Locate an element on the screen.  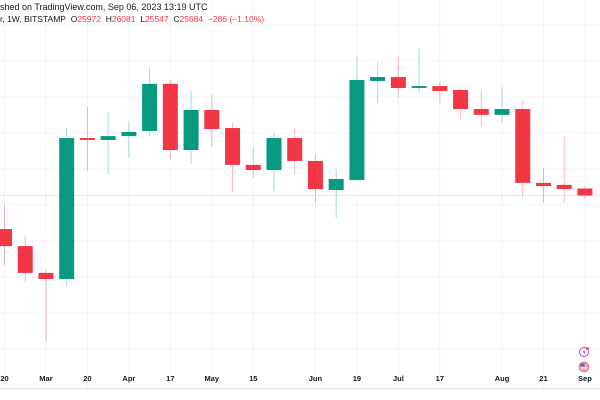
symbol-info: r, 1W, BITSTAMP is located at coordinates (33, 19).